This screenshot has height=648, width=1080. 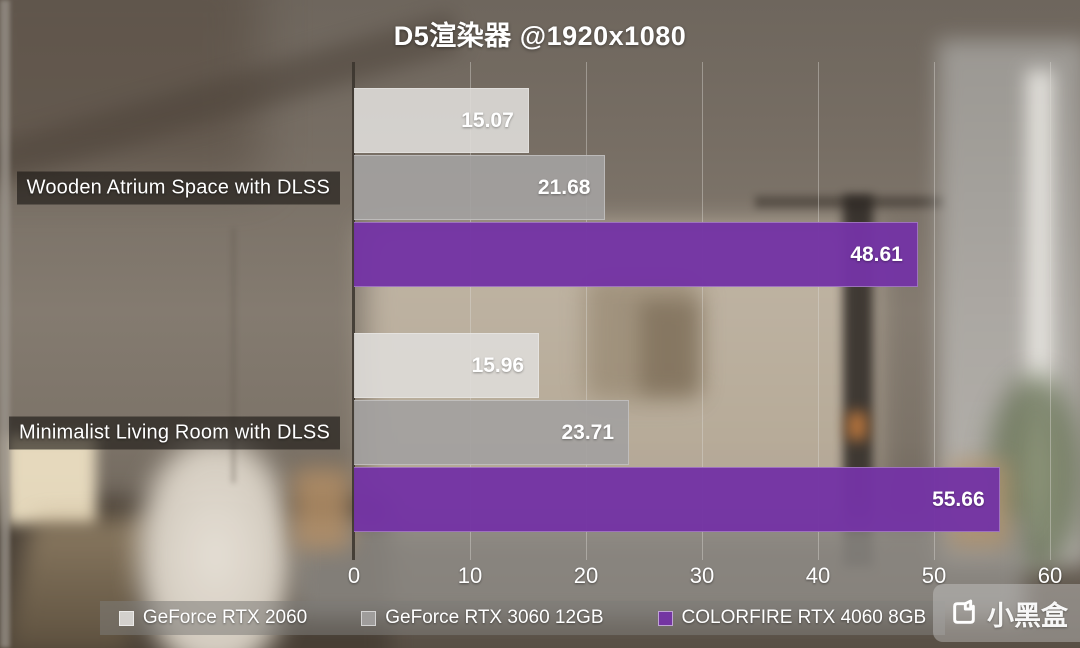 I want to click on category-label-1: Minimalist Living Room with DLSS, so click(x=174, y=432).